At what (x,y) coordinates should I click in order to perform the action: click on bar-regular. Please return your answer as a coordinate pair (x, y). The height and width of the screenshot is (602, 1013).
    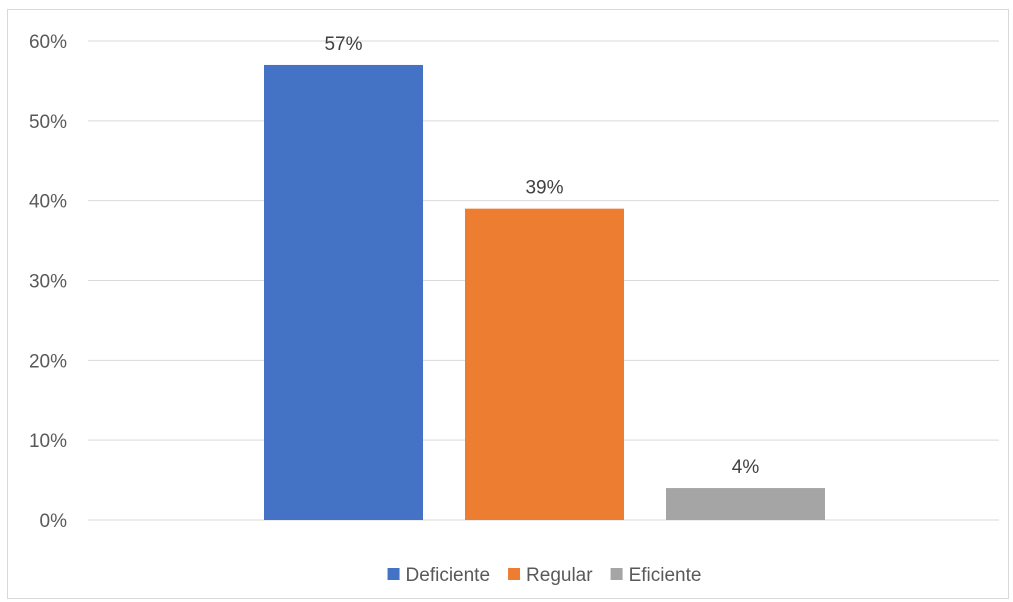
    Looking at the image, I should click on (544, 364).